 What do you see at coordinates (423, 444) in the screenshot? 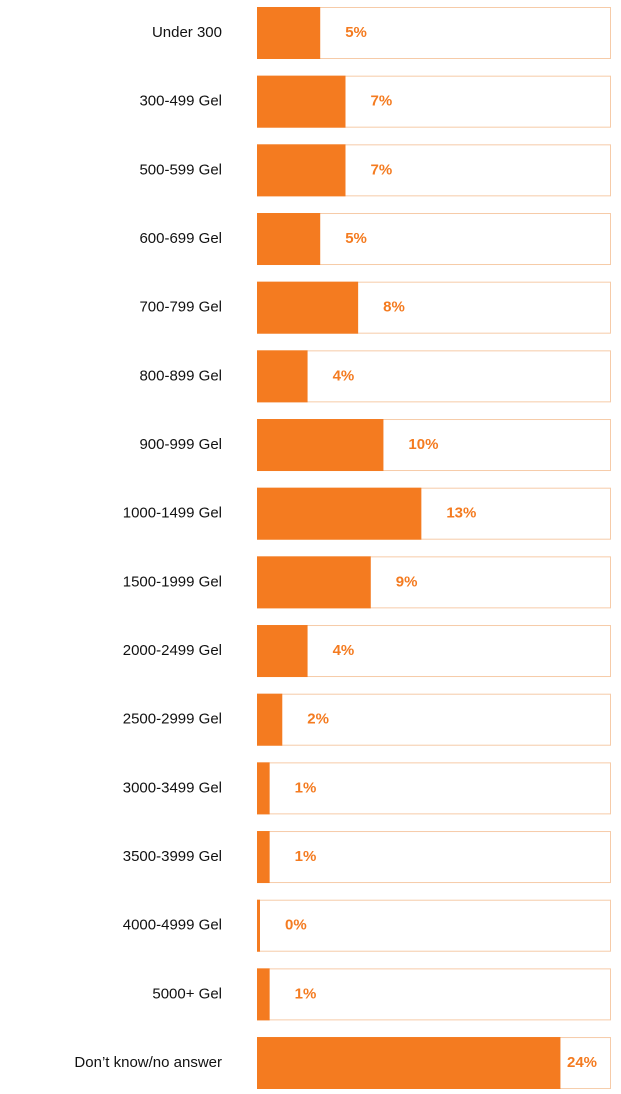
I see `value-label: 10%` at bounding box center [423, 444].